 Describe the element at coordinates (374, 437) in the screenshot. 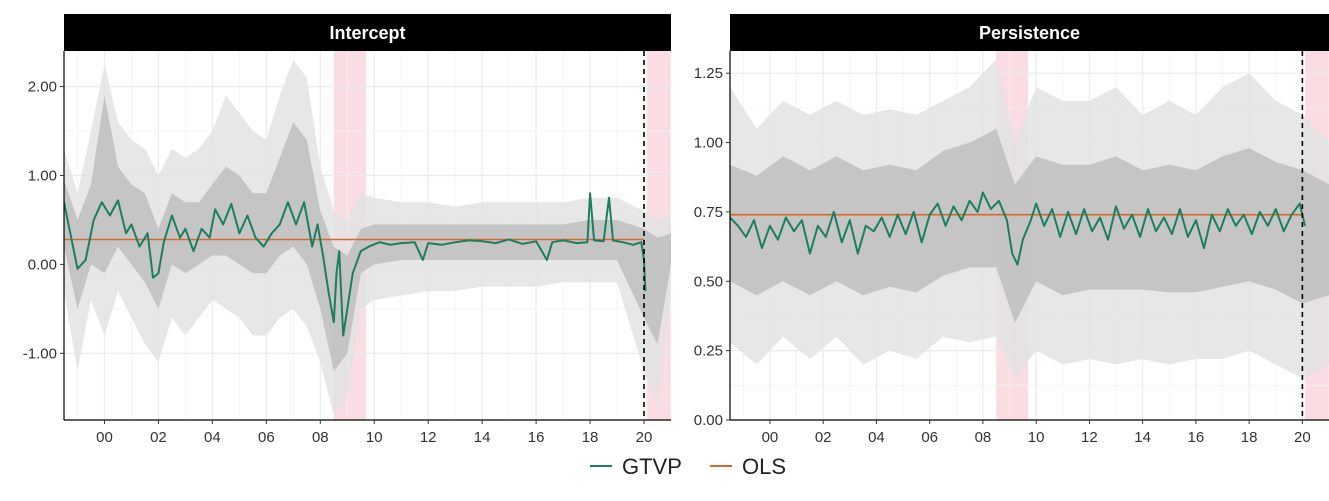

I see `intercept-xtick-label-5: 10` at that location.